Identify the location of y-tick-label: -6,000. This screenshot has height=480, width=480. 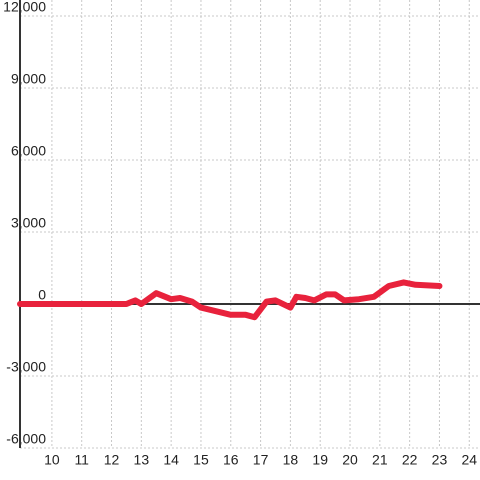
(26, 439).